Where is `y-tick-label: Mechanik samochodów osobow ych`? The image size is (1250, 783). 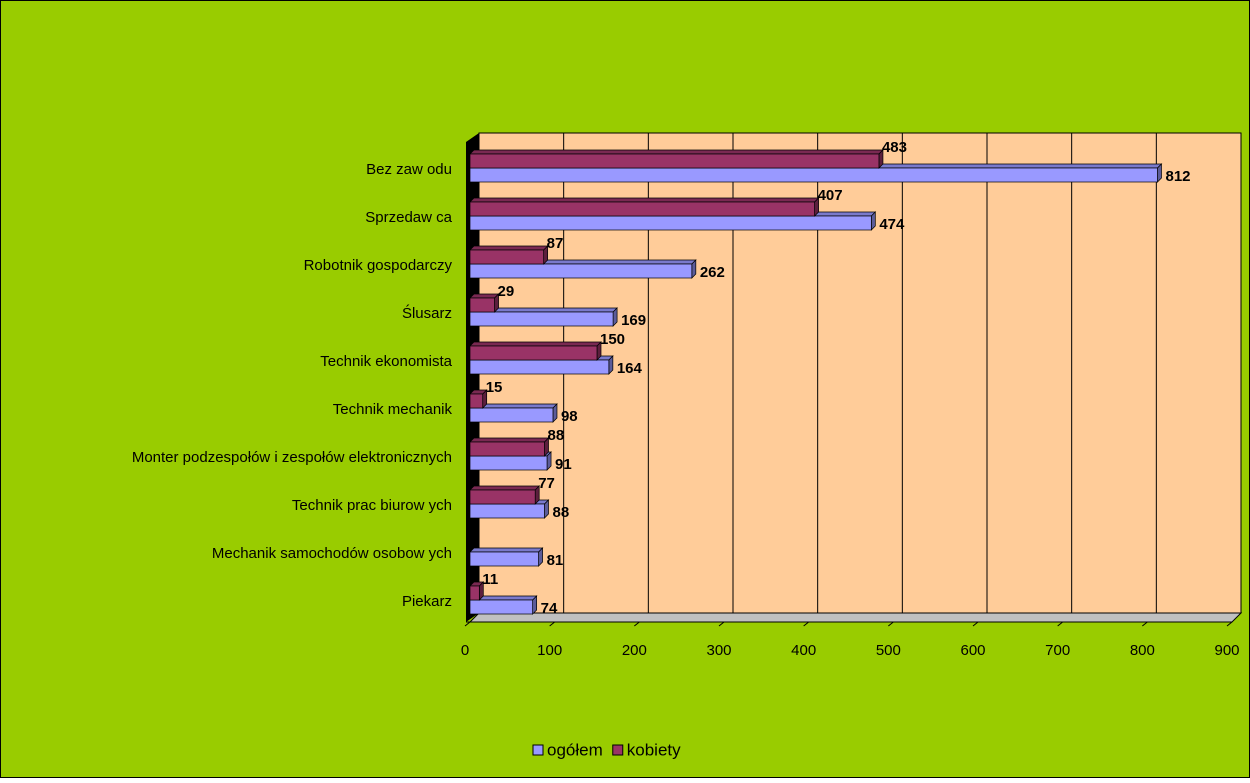 y-tick-label: Mechanik samochodów osobow ych is located at coordinates (332, 553).